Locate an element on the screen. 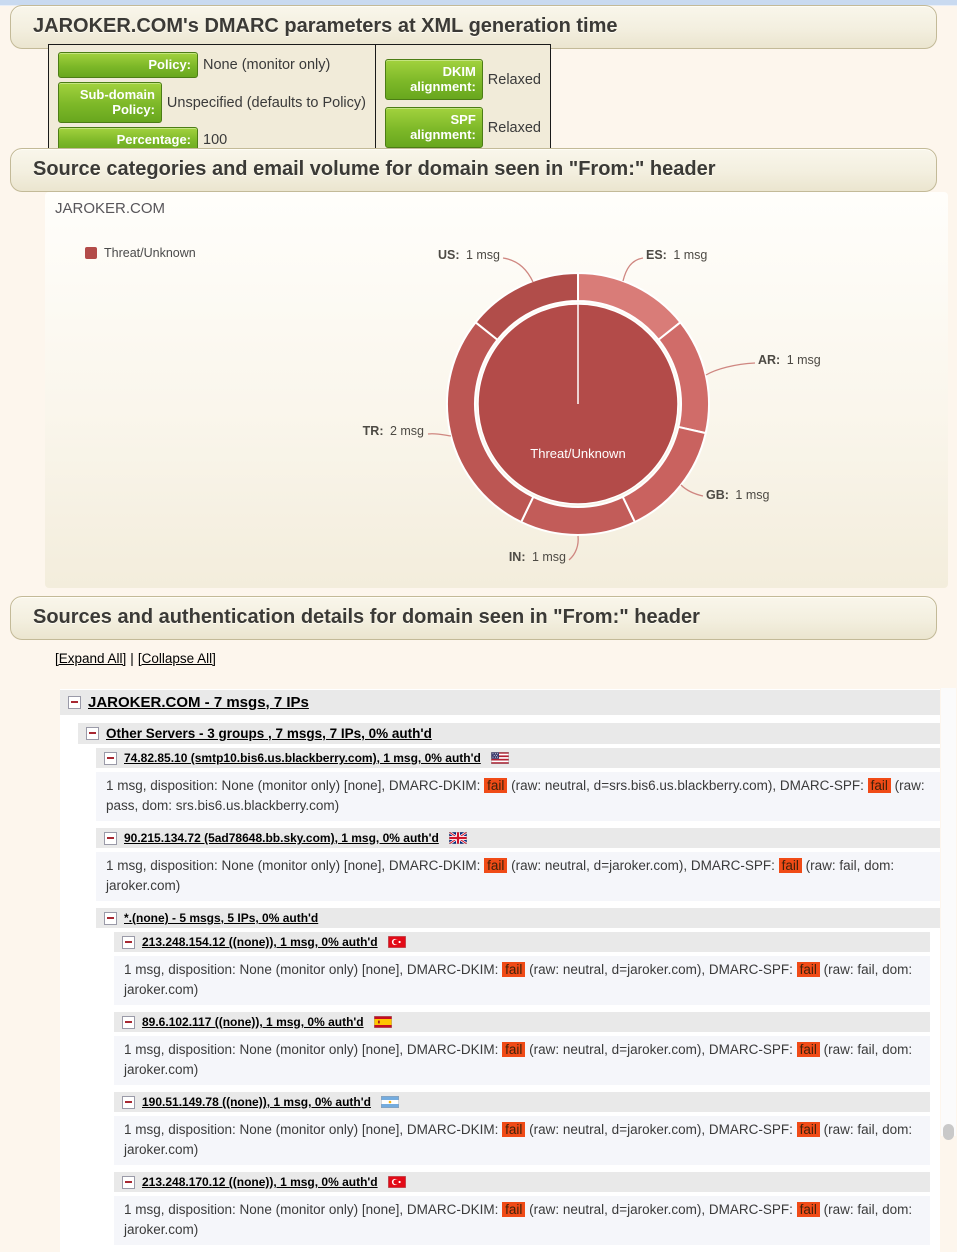 The height and width of the screenshot is (1252, 957). subdomain-policy-value: Unspecified (defaults to Policy) is located at coordinates (266, 102).